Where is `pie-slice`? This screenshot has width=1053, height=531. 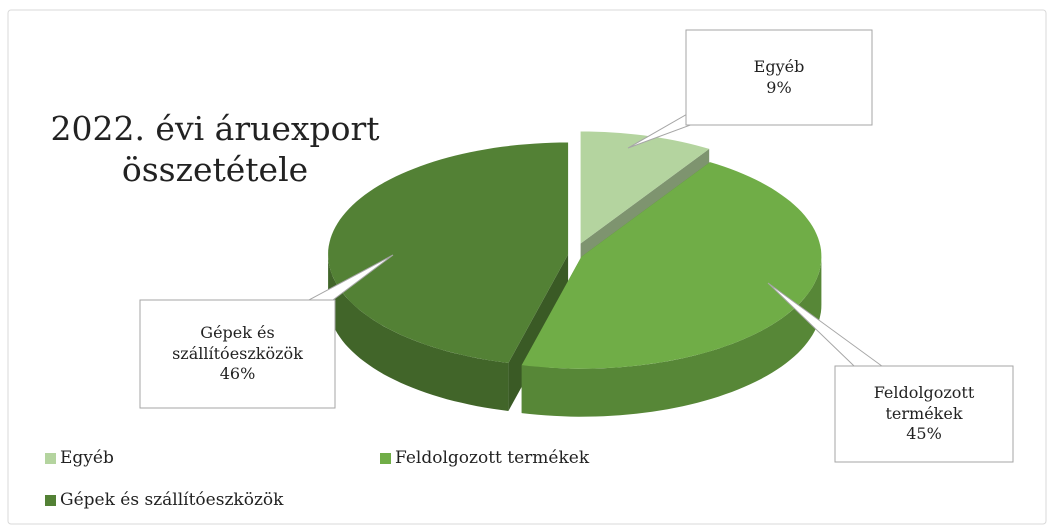
pie-slice is located at coordinates (671, 289).